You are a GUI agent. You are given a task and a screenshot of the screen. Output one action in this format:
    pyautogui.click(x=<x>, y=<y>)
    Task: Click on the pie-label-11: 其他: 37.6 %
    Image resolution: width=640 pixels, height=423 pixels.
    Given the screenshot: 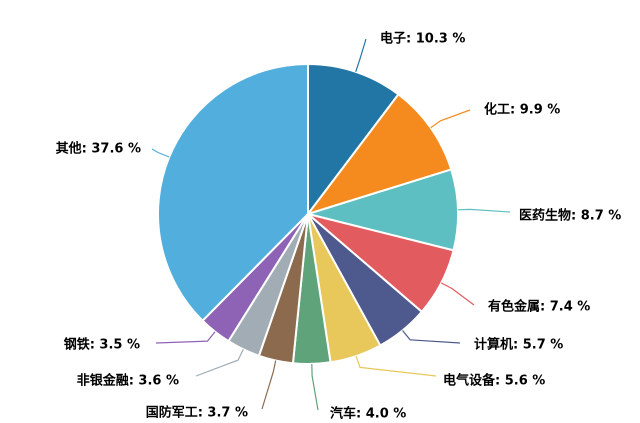 What is the action you would take?
    pyautogui.click(x=98, y=149)
    